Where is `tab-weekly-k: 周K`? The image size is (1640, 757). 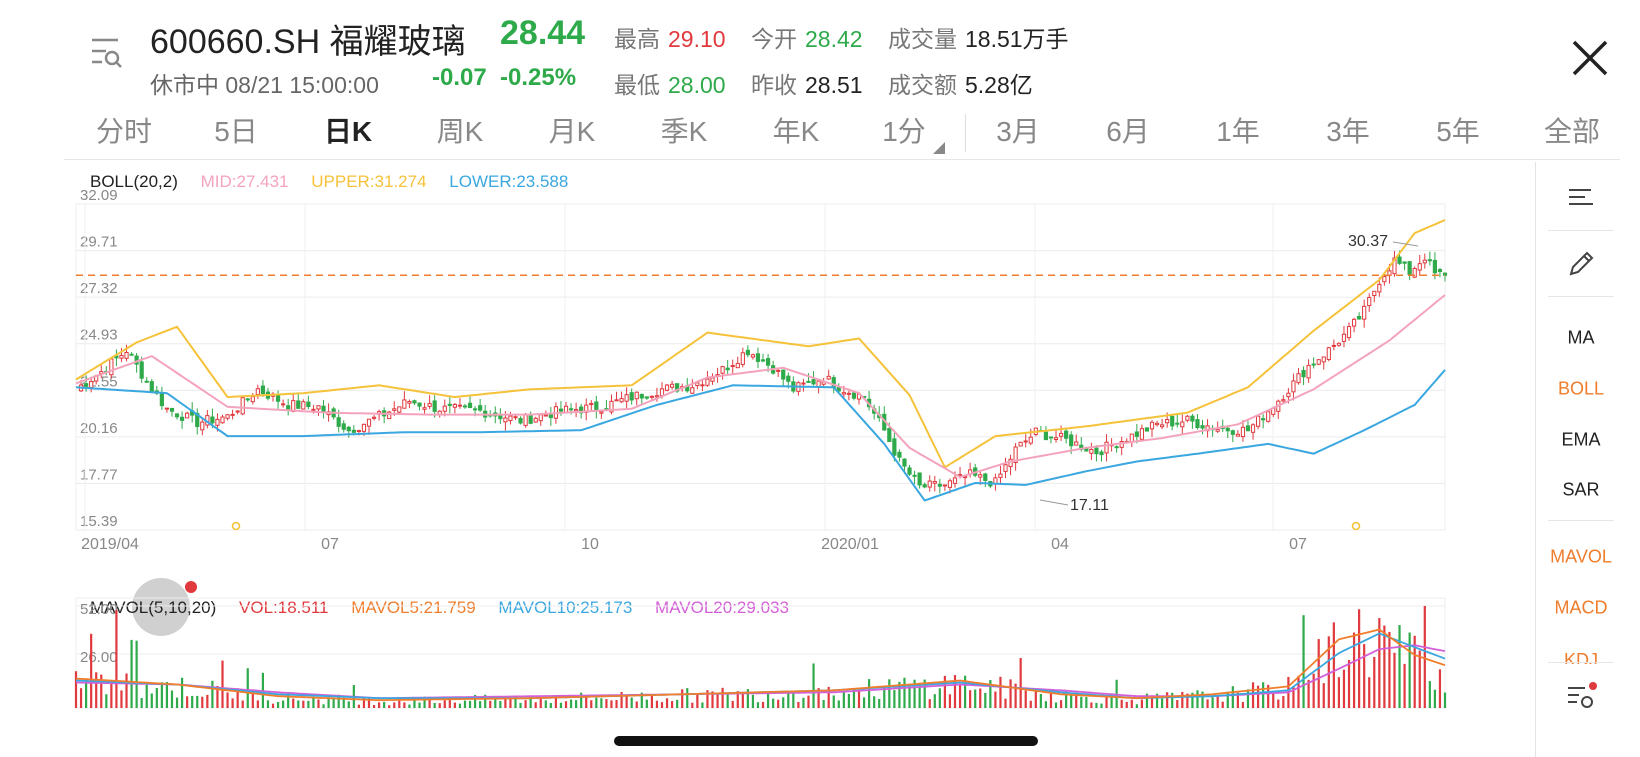
tab-weekly-k: 周K is located at coordinates (460, 131).